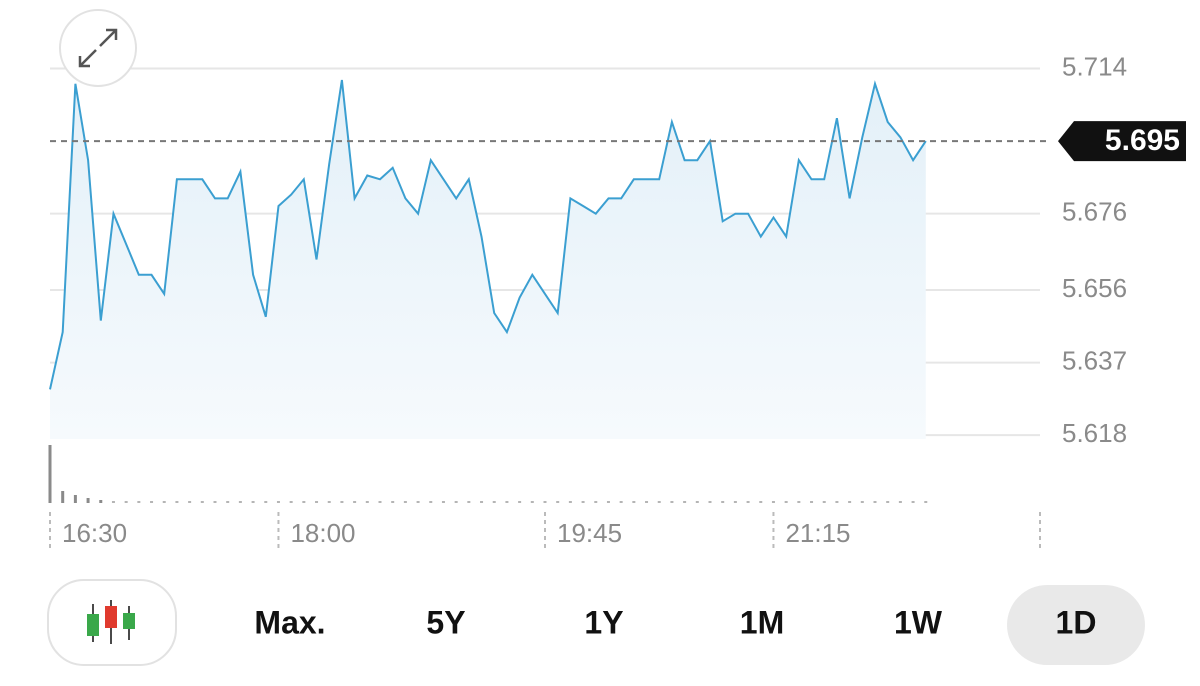 The width and height of the screenshot is (1200, 686). I want to click on y-tick-label: 5.637, so click(1094, 360).